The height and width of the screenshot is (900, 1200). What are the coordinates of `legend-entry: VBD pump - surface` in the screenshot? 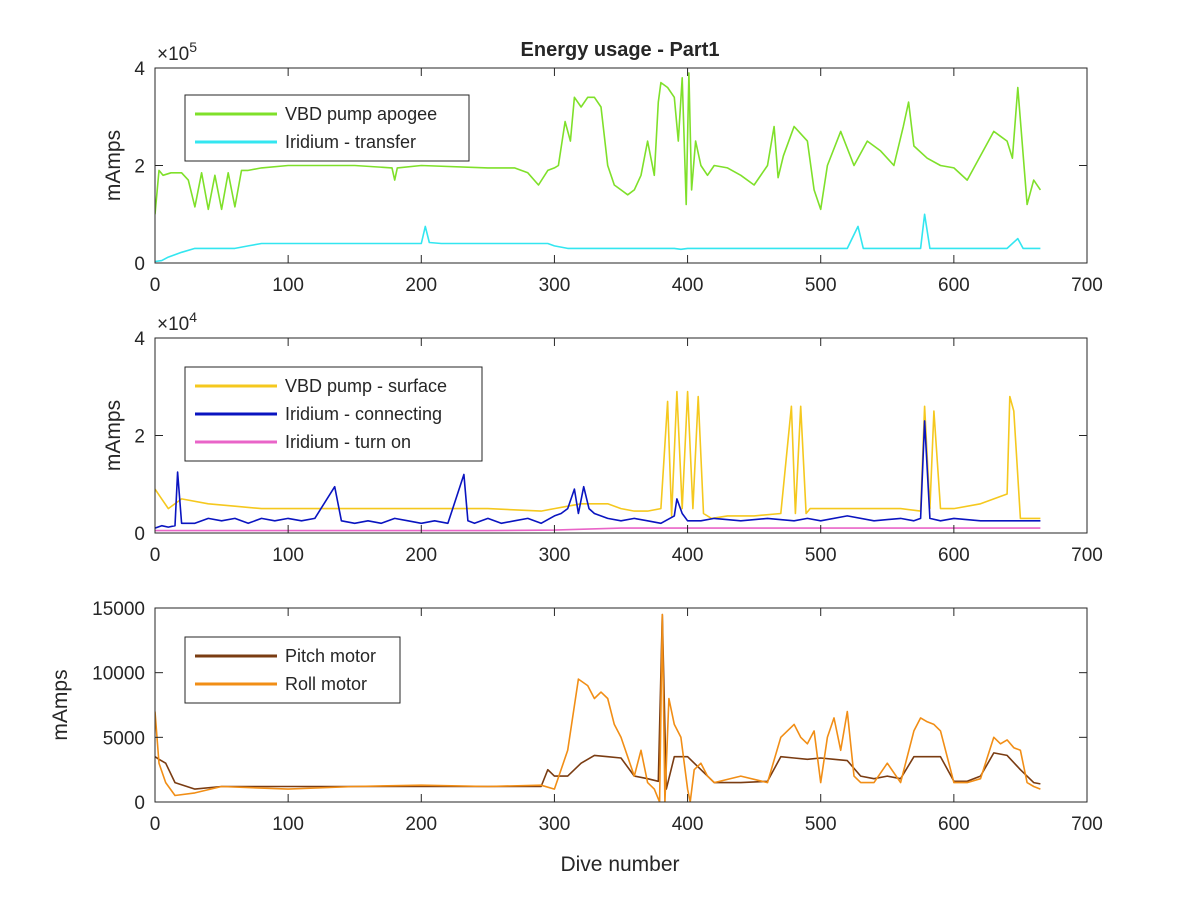 It's located at (366, 386).